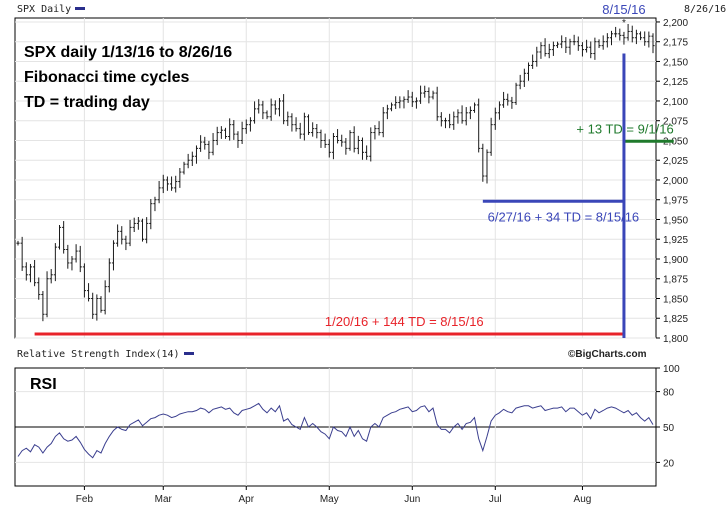 This screenshot has width=727, height=510. What do you see at coordinates (675, 102) in the screenshot?
I see `price-tick-label: 2,100` at bounding box center [675, 102].